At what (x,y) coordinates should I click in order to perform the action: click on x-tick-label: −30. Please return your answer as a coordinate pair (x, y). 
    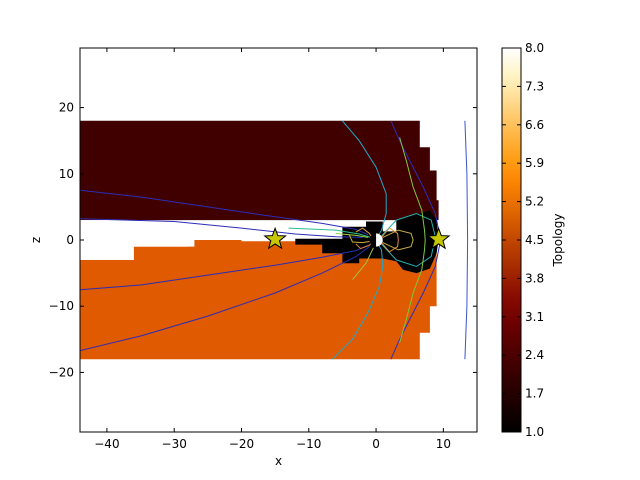
    Looking at the image, I should click on (174, 444).